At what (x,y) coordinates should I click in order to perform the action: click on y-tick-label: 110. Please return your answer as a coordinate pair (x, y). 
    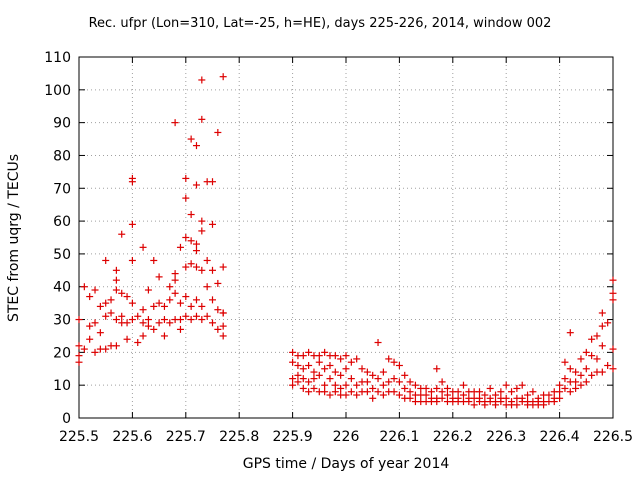
    Looking at the image, I should click on (57, 58).